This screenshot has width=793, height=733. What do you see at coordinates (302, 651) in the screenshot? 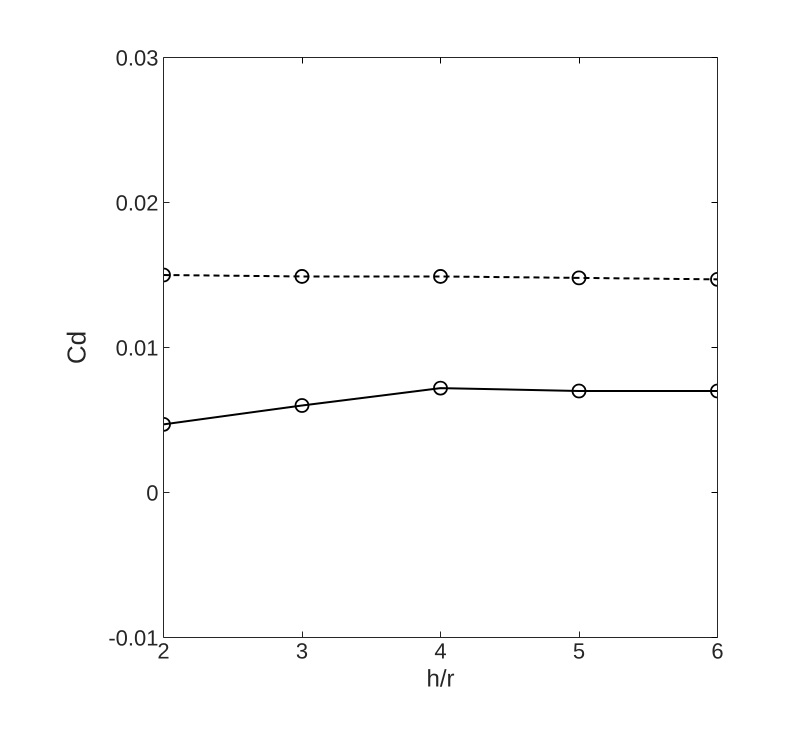
I see `x-tick-label: 3` at bounding box center [302, 651].